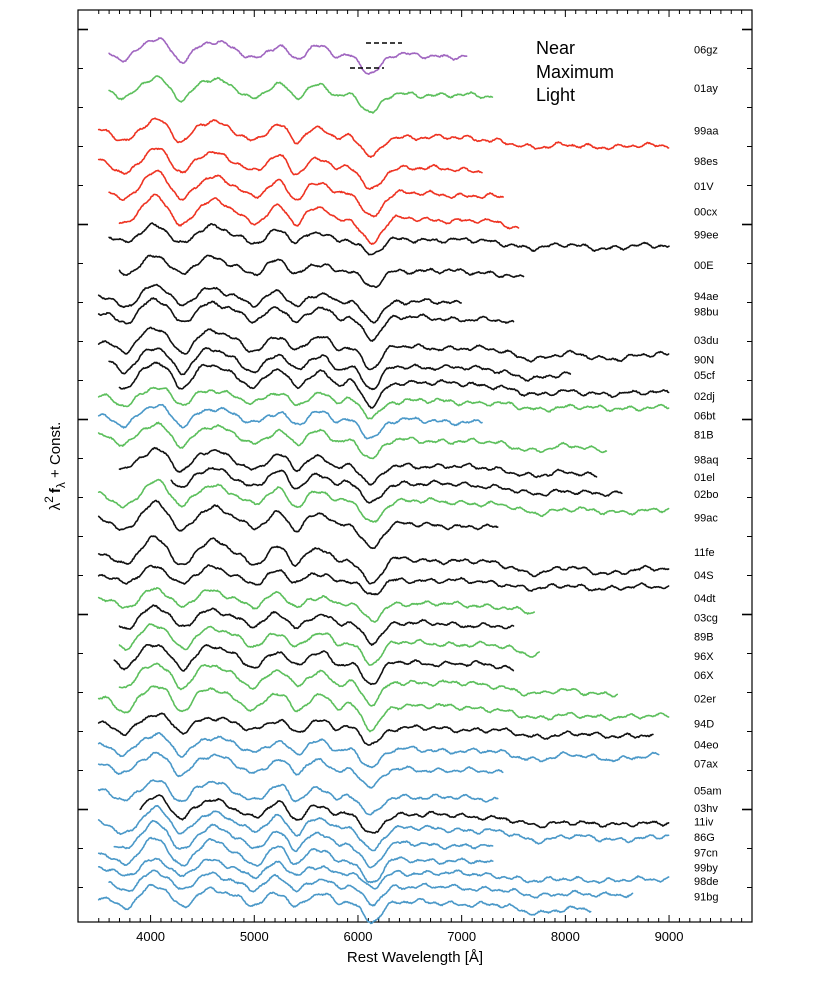 This screenshot has height=1000, width=830. I want to click on series-label: 03cg, so click(706, 618).